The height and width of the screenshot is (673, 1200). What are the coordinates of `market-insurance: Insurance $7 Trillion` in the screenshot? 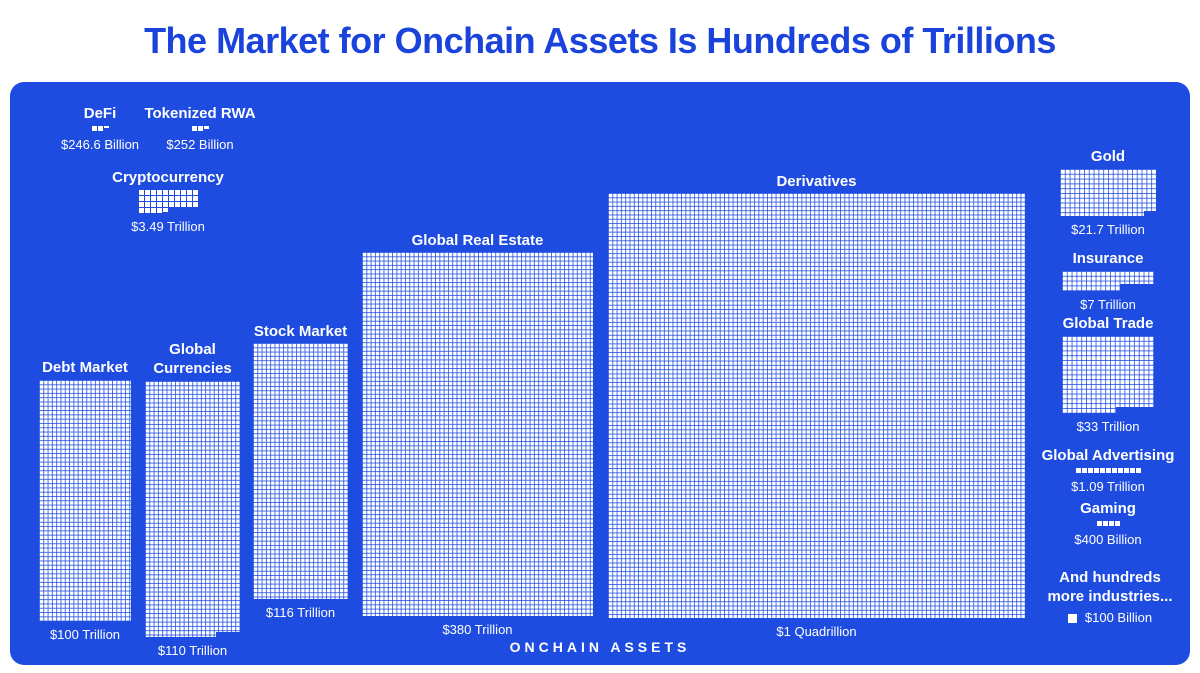 It's located at (1108, 280).